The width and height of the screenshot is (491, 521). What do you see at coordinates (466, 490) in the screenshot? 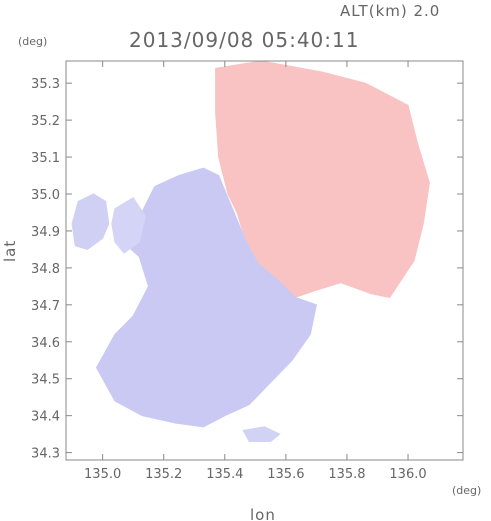
I see `x-axis-unit: (deg)` at bounding box center [466, 490].